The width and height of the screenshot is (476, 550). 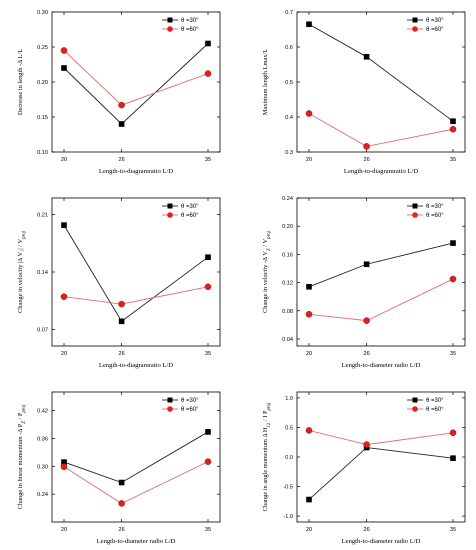 What do you see at coordinates (22, 456) in the screenshot?
I see `y-axis-label: Change in linear momentum -Δ PZ / Pproj` at bounding box center [22, 456].